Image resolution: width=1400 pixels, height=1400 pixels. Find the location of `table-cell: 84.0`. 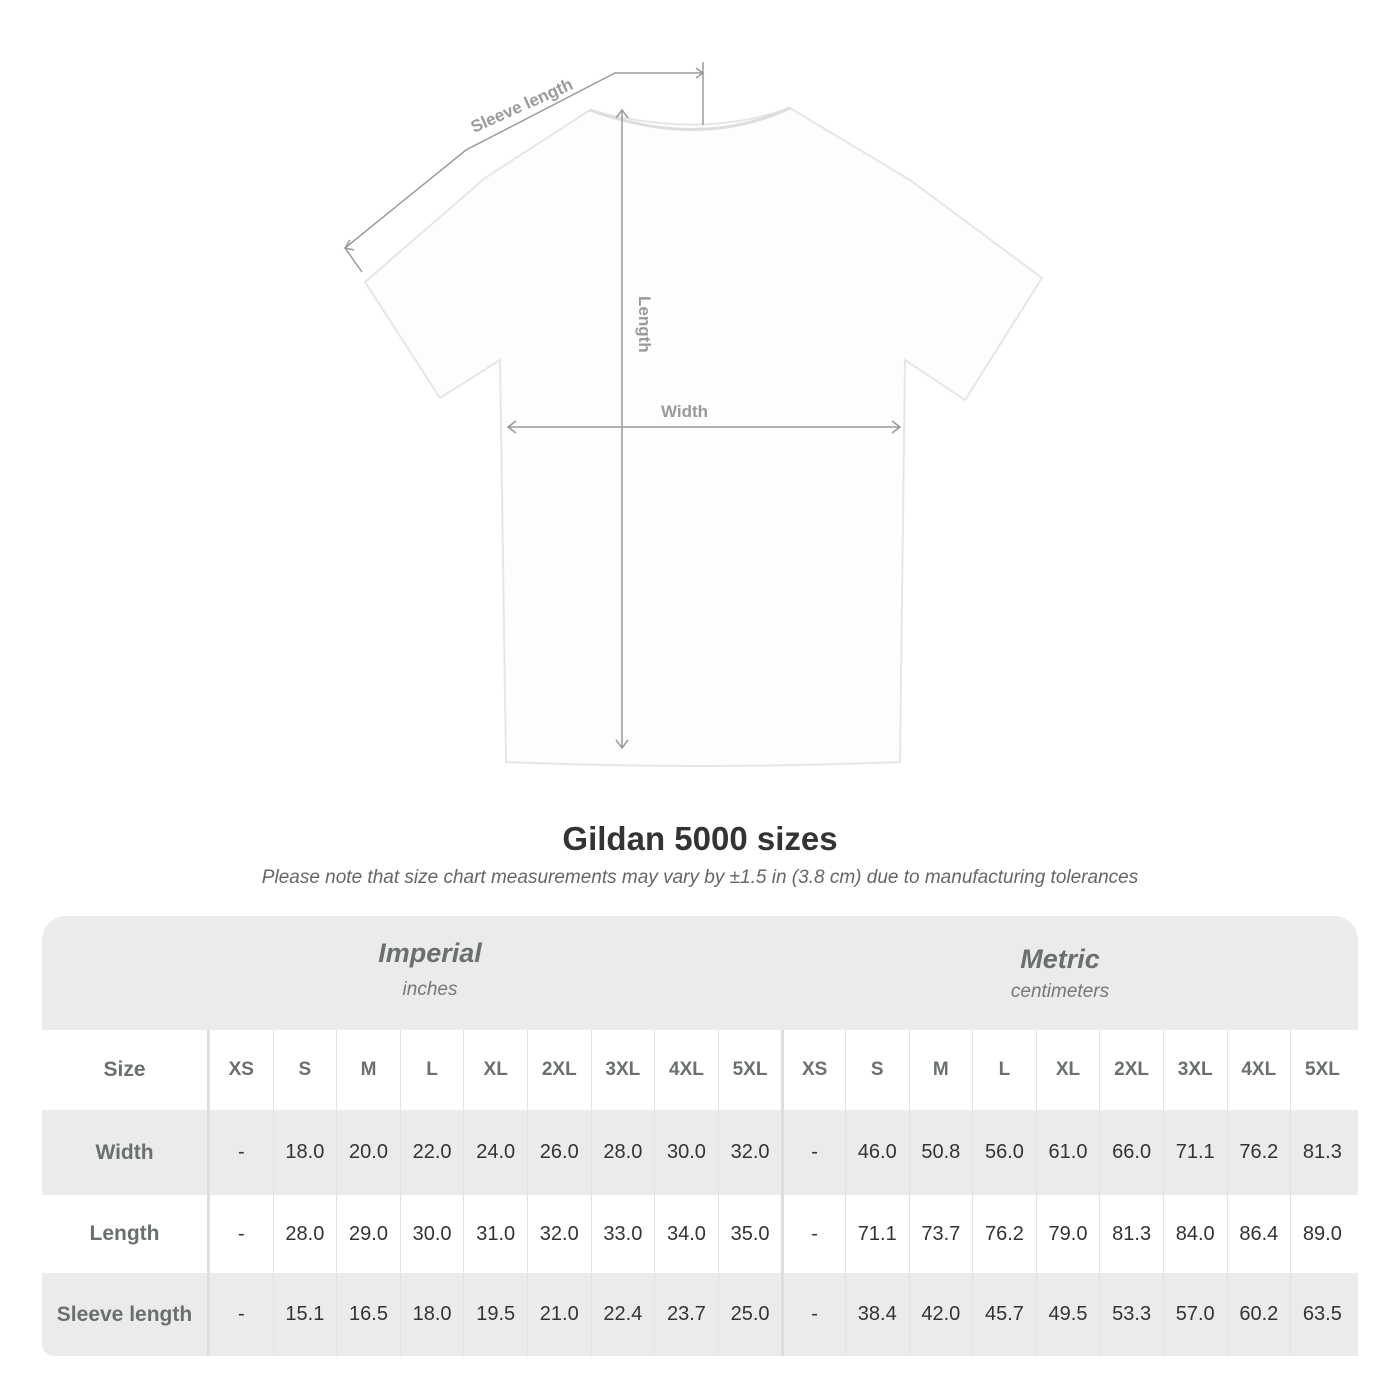

table-cell: 84.0 is located at coordinates (1194, 1234).